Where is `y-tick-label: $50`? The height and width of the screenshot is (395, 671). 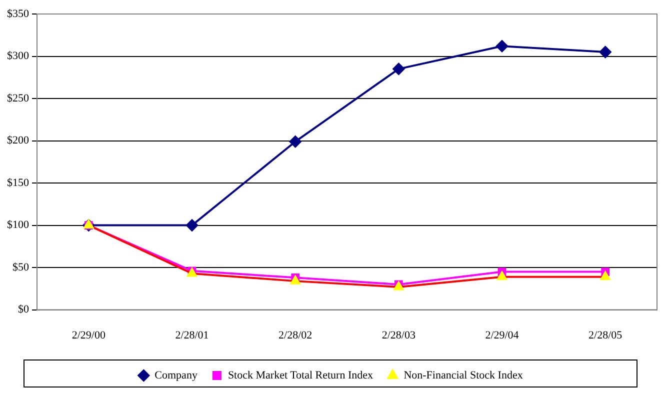
y-tick-label: $50 is located at coordinates (21, 267).